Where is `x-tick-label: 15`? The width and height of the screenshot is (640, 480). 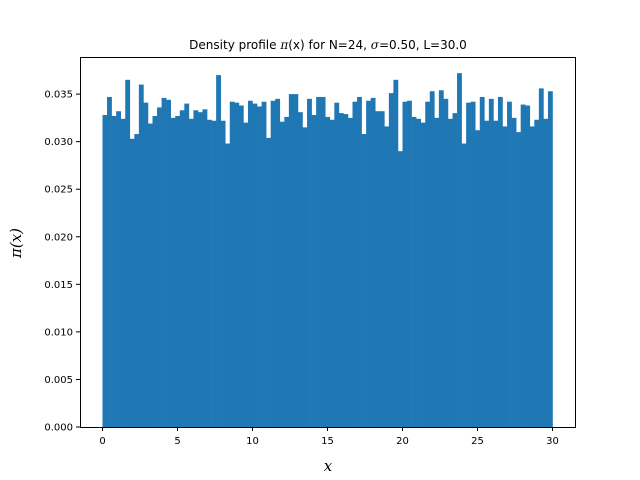 x-tick-label: 15 is located at coordinates (327, 441).